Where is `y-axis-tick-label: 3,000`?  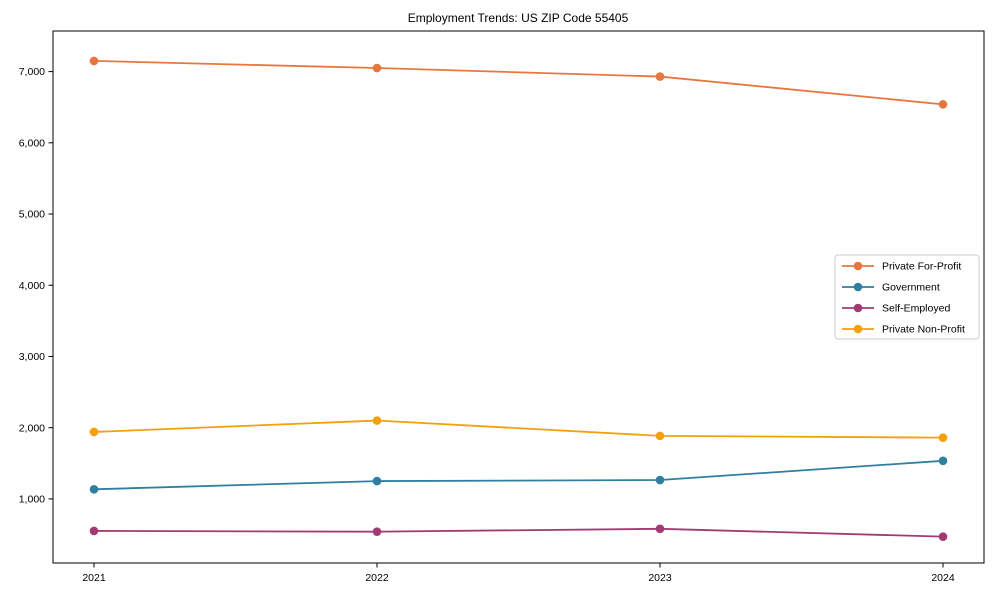 y-axis-tick-label: 3,000 is located at coordinates (32, 357).